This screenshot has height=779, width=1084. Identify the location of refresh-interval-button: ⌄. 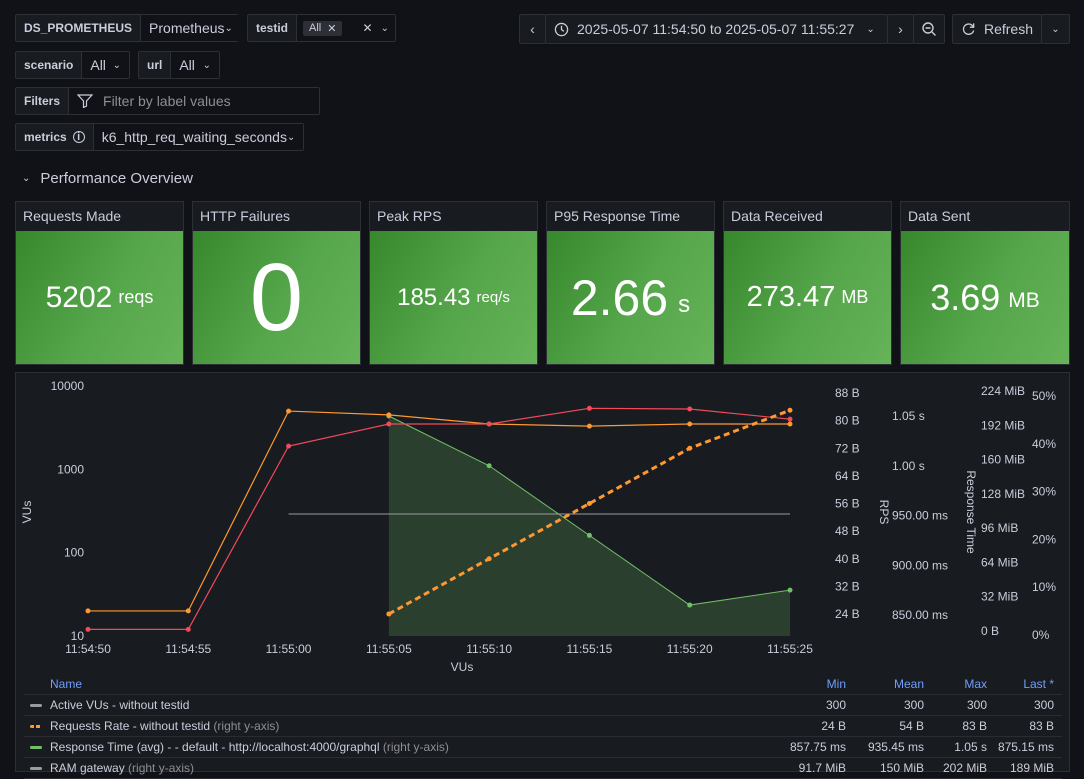
(1055, 29).